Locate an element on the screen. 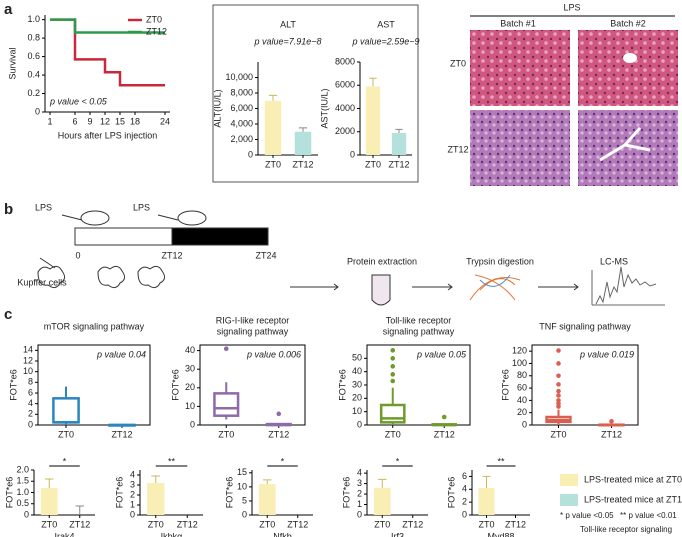 The height and width of the screenshot is (537, 682). legend-caption: Toll-like receptor signaling is located at coordinates (626, 529).